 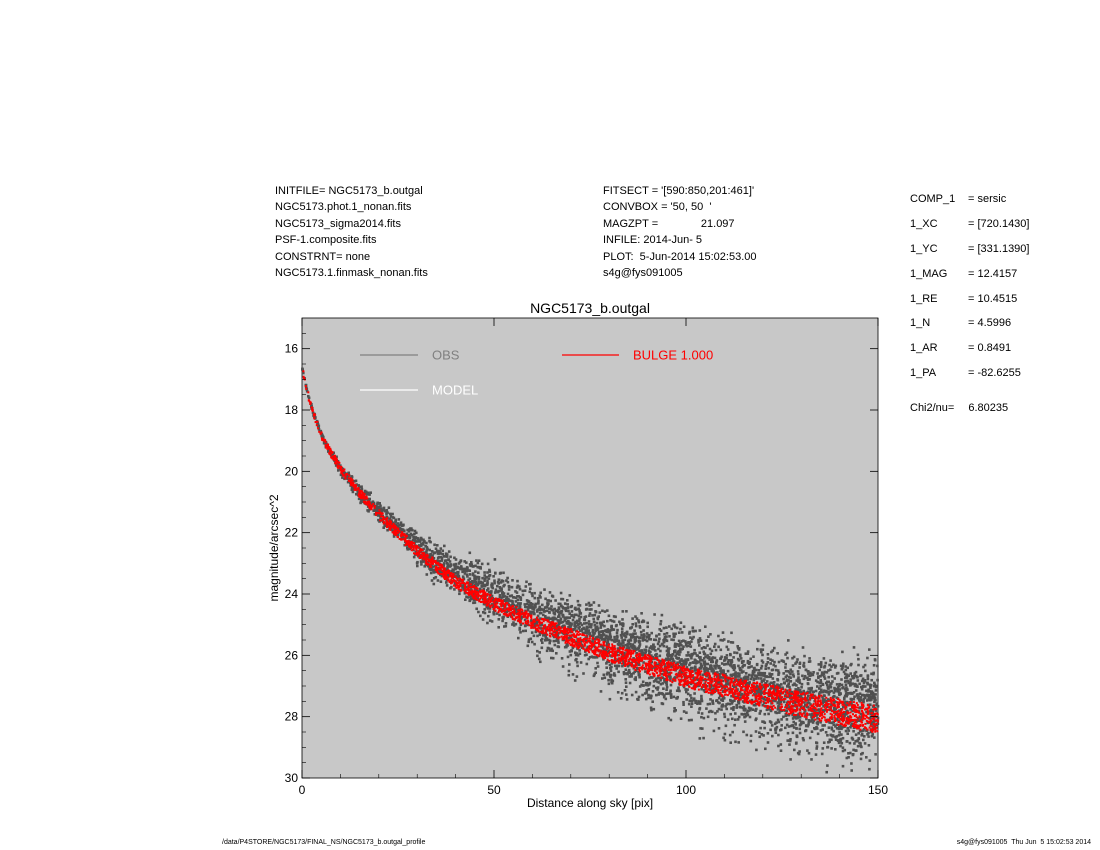 I want to click on header-line: CONSTRNT= none, so click(x=323, y=256).